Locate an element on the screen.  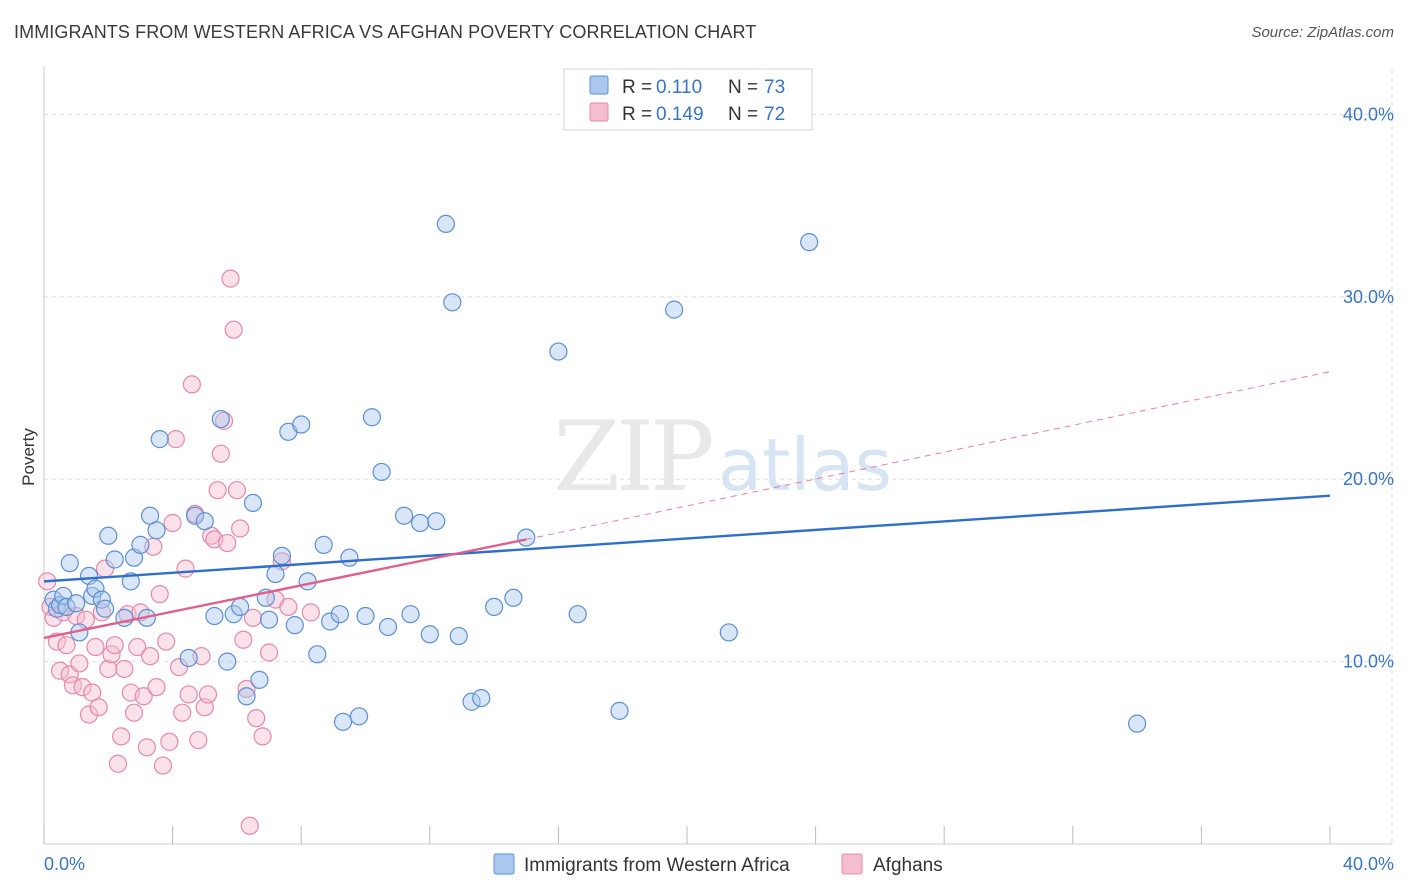
x-tick-label: 40.0% is located at coordinates (1368, 864).